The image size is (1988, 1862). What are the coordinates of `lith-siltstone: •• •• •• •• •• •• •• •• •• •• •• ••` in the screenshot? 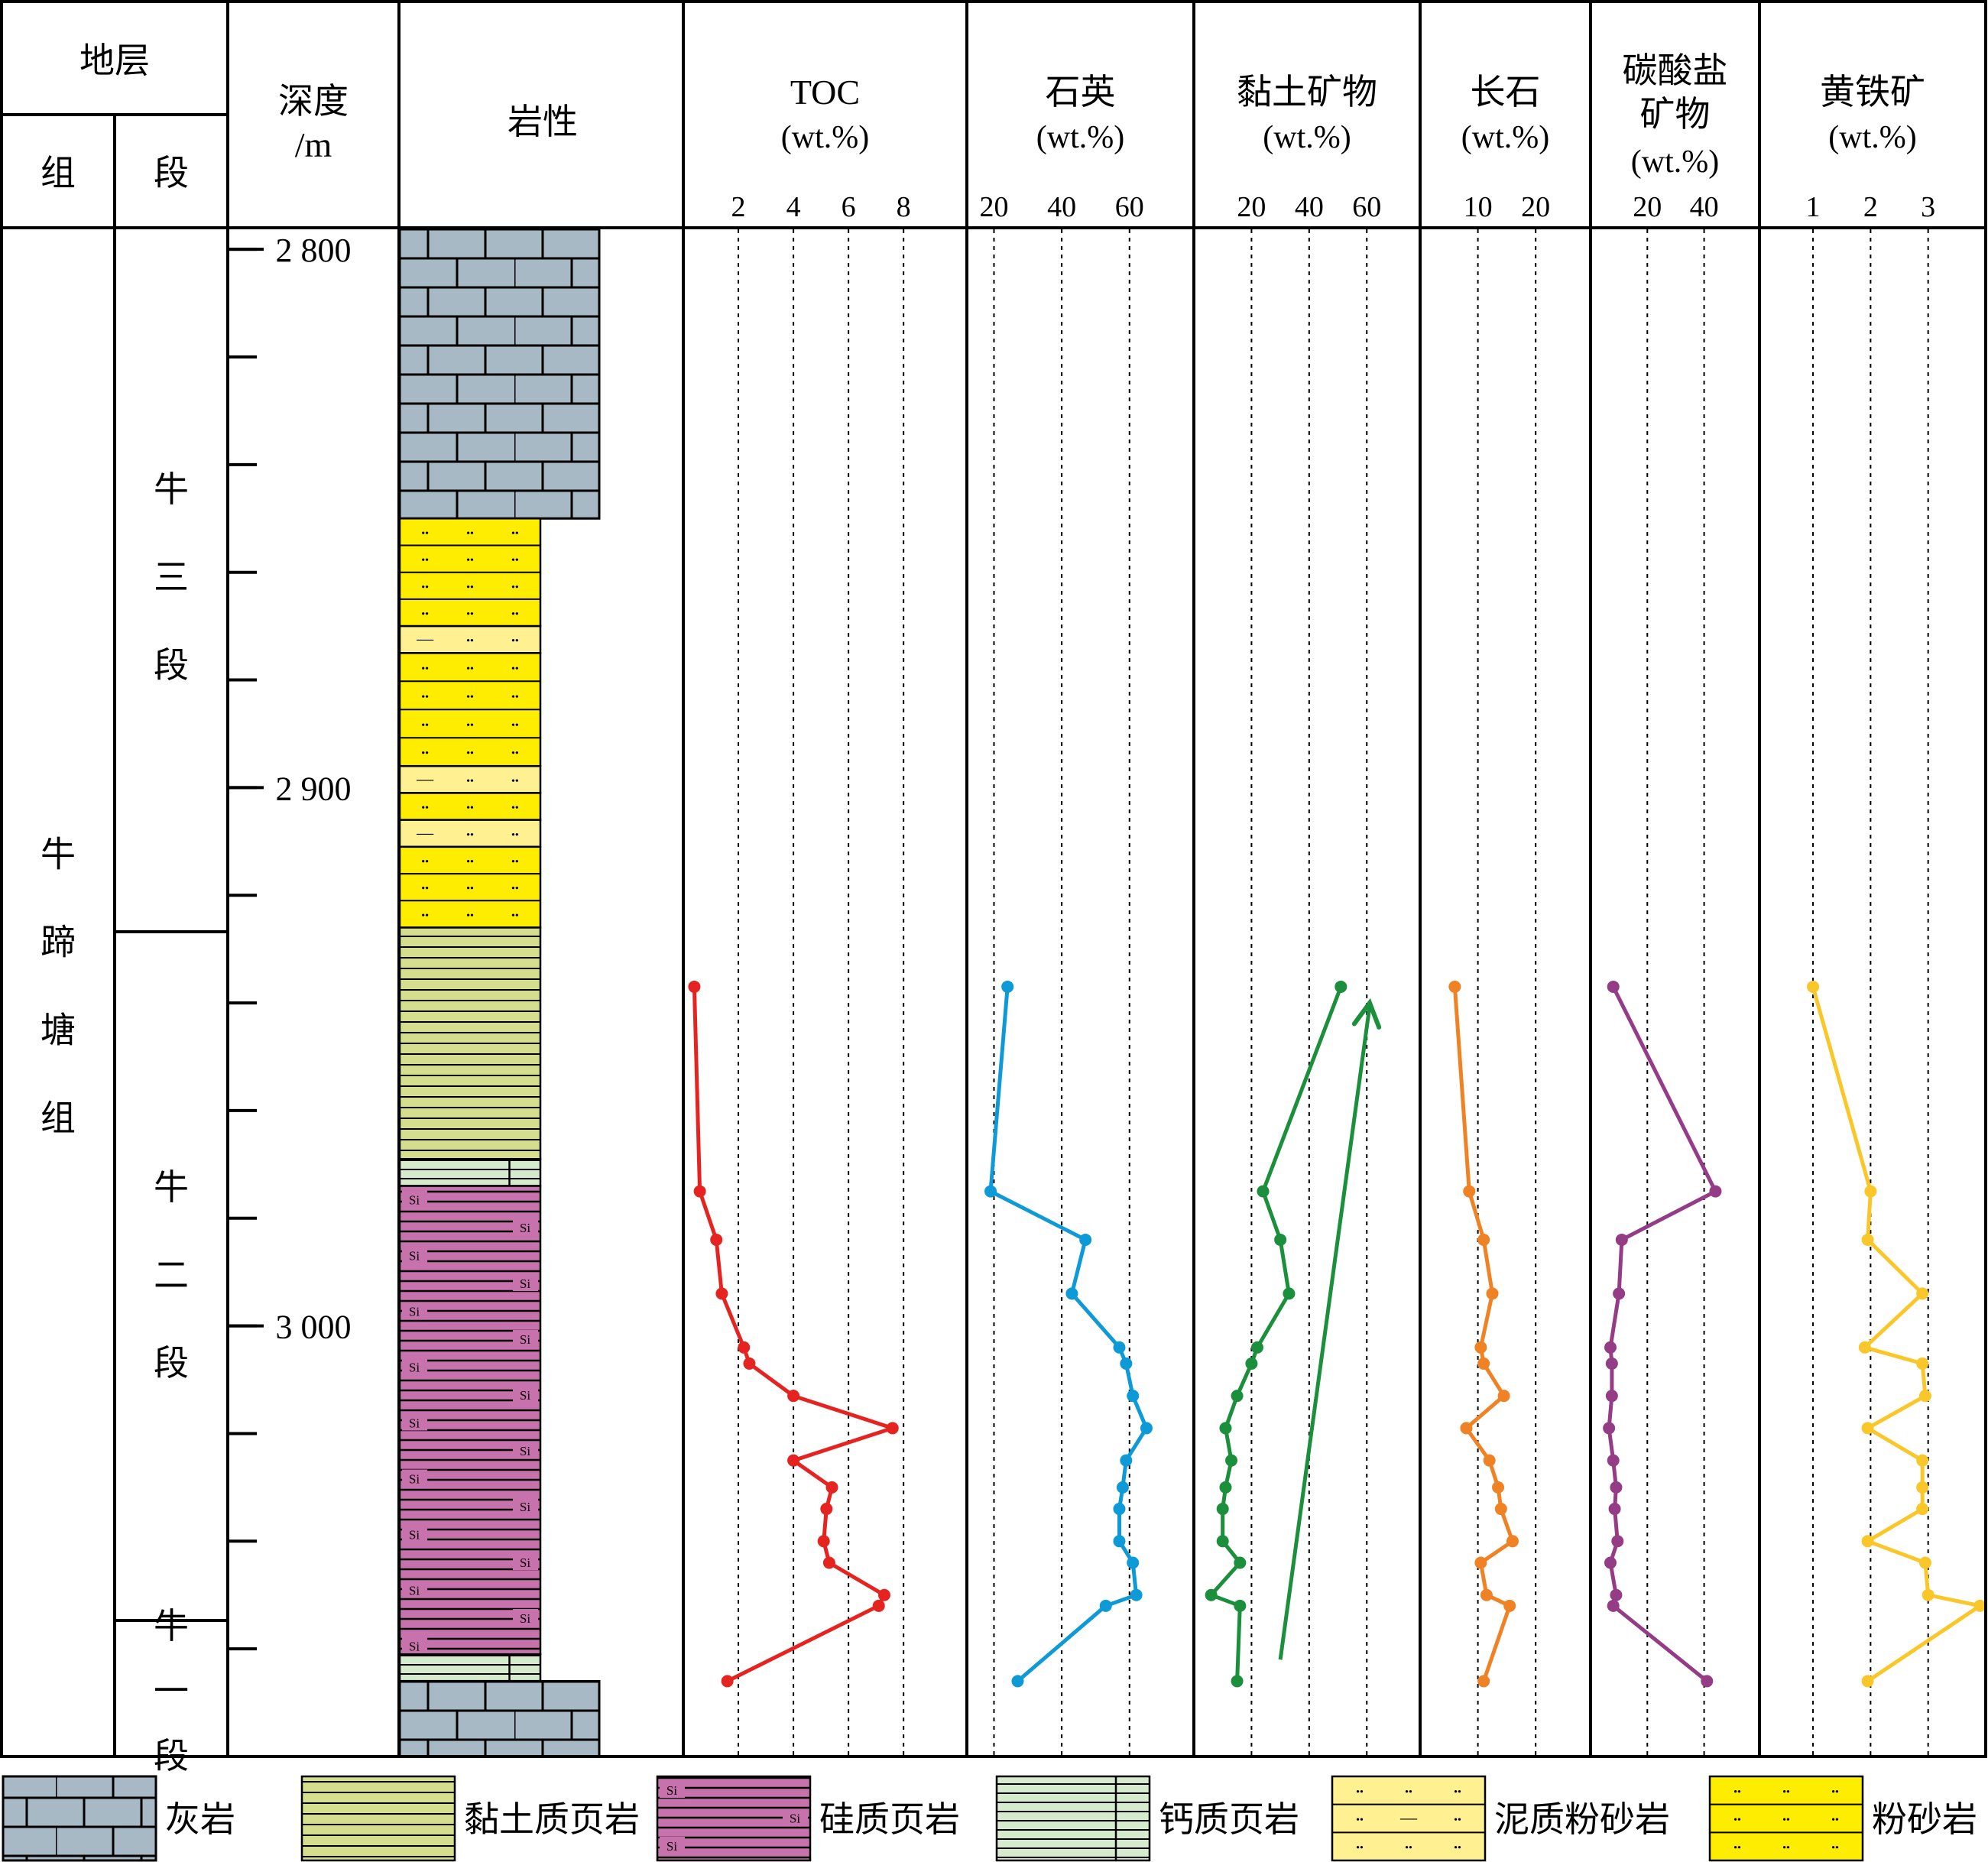 It's located at (470, 709).